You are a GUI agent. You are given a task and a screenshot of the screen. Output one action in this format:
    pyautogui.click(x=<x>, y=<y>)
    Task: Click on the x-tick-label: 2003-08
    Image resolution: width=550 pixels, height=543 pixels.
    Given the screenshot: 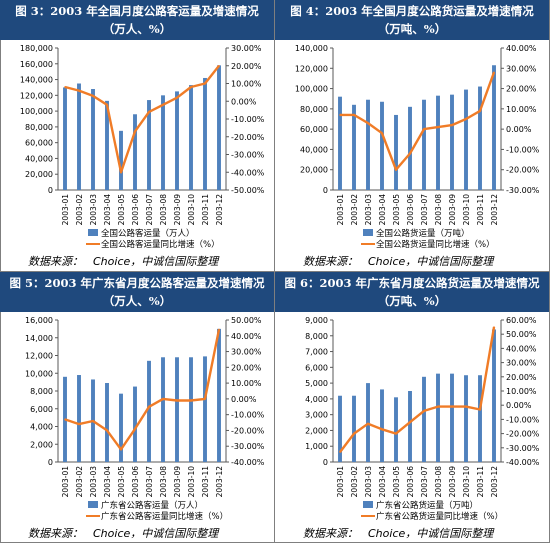 What is the action you would take?
    pyautogui.click(x=438, y=210)
    